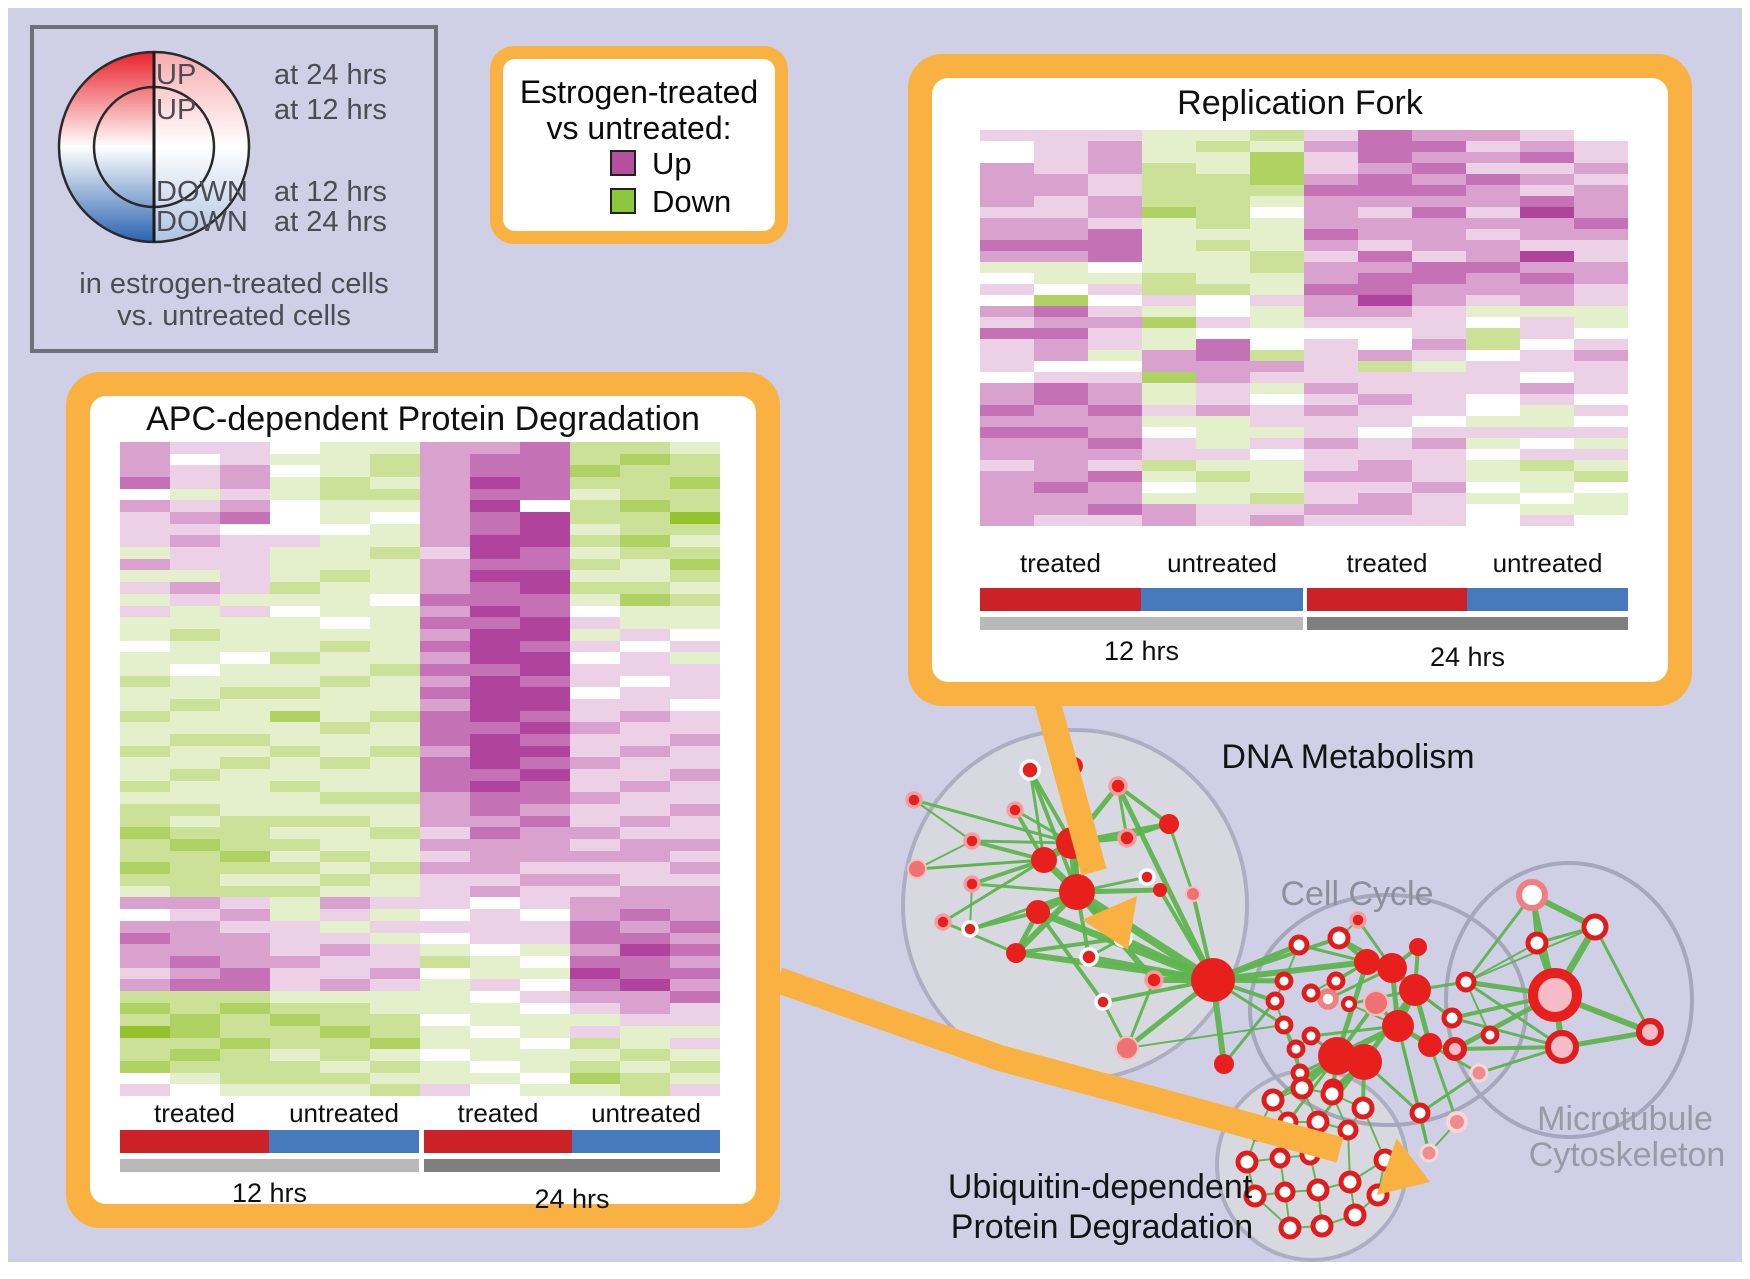 The image size is (1750, 1279). I want to click on updown-legend-box, so click(639, 145).